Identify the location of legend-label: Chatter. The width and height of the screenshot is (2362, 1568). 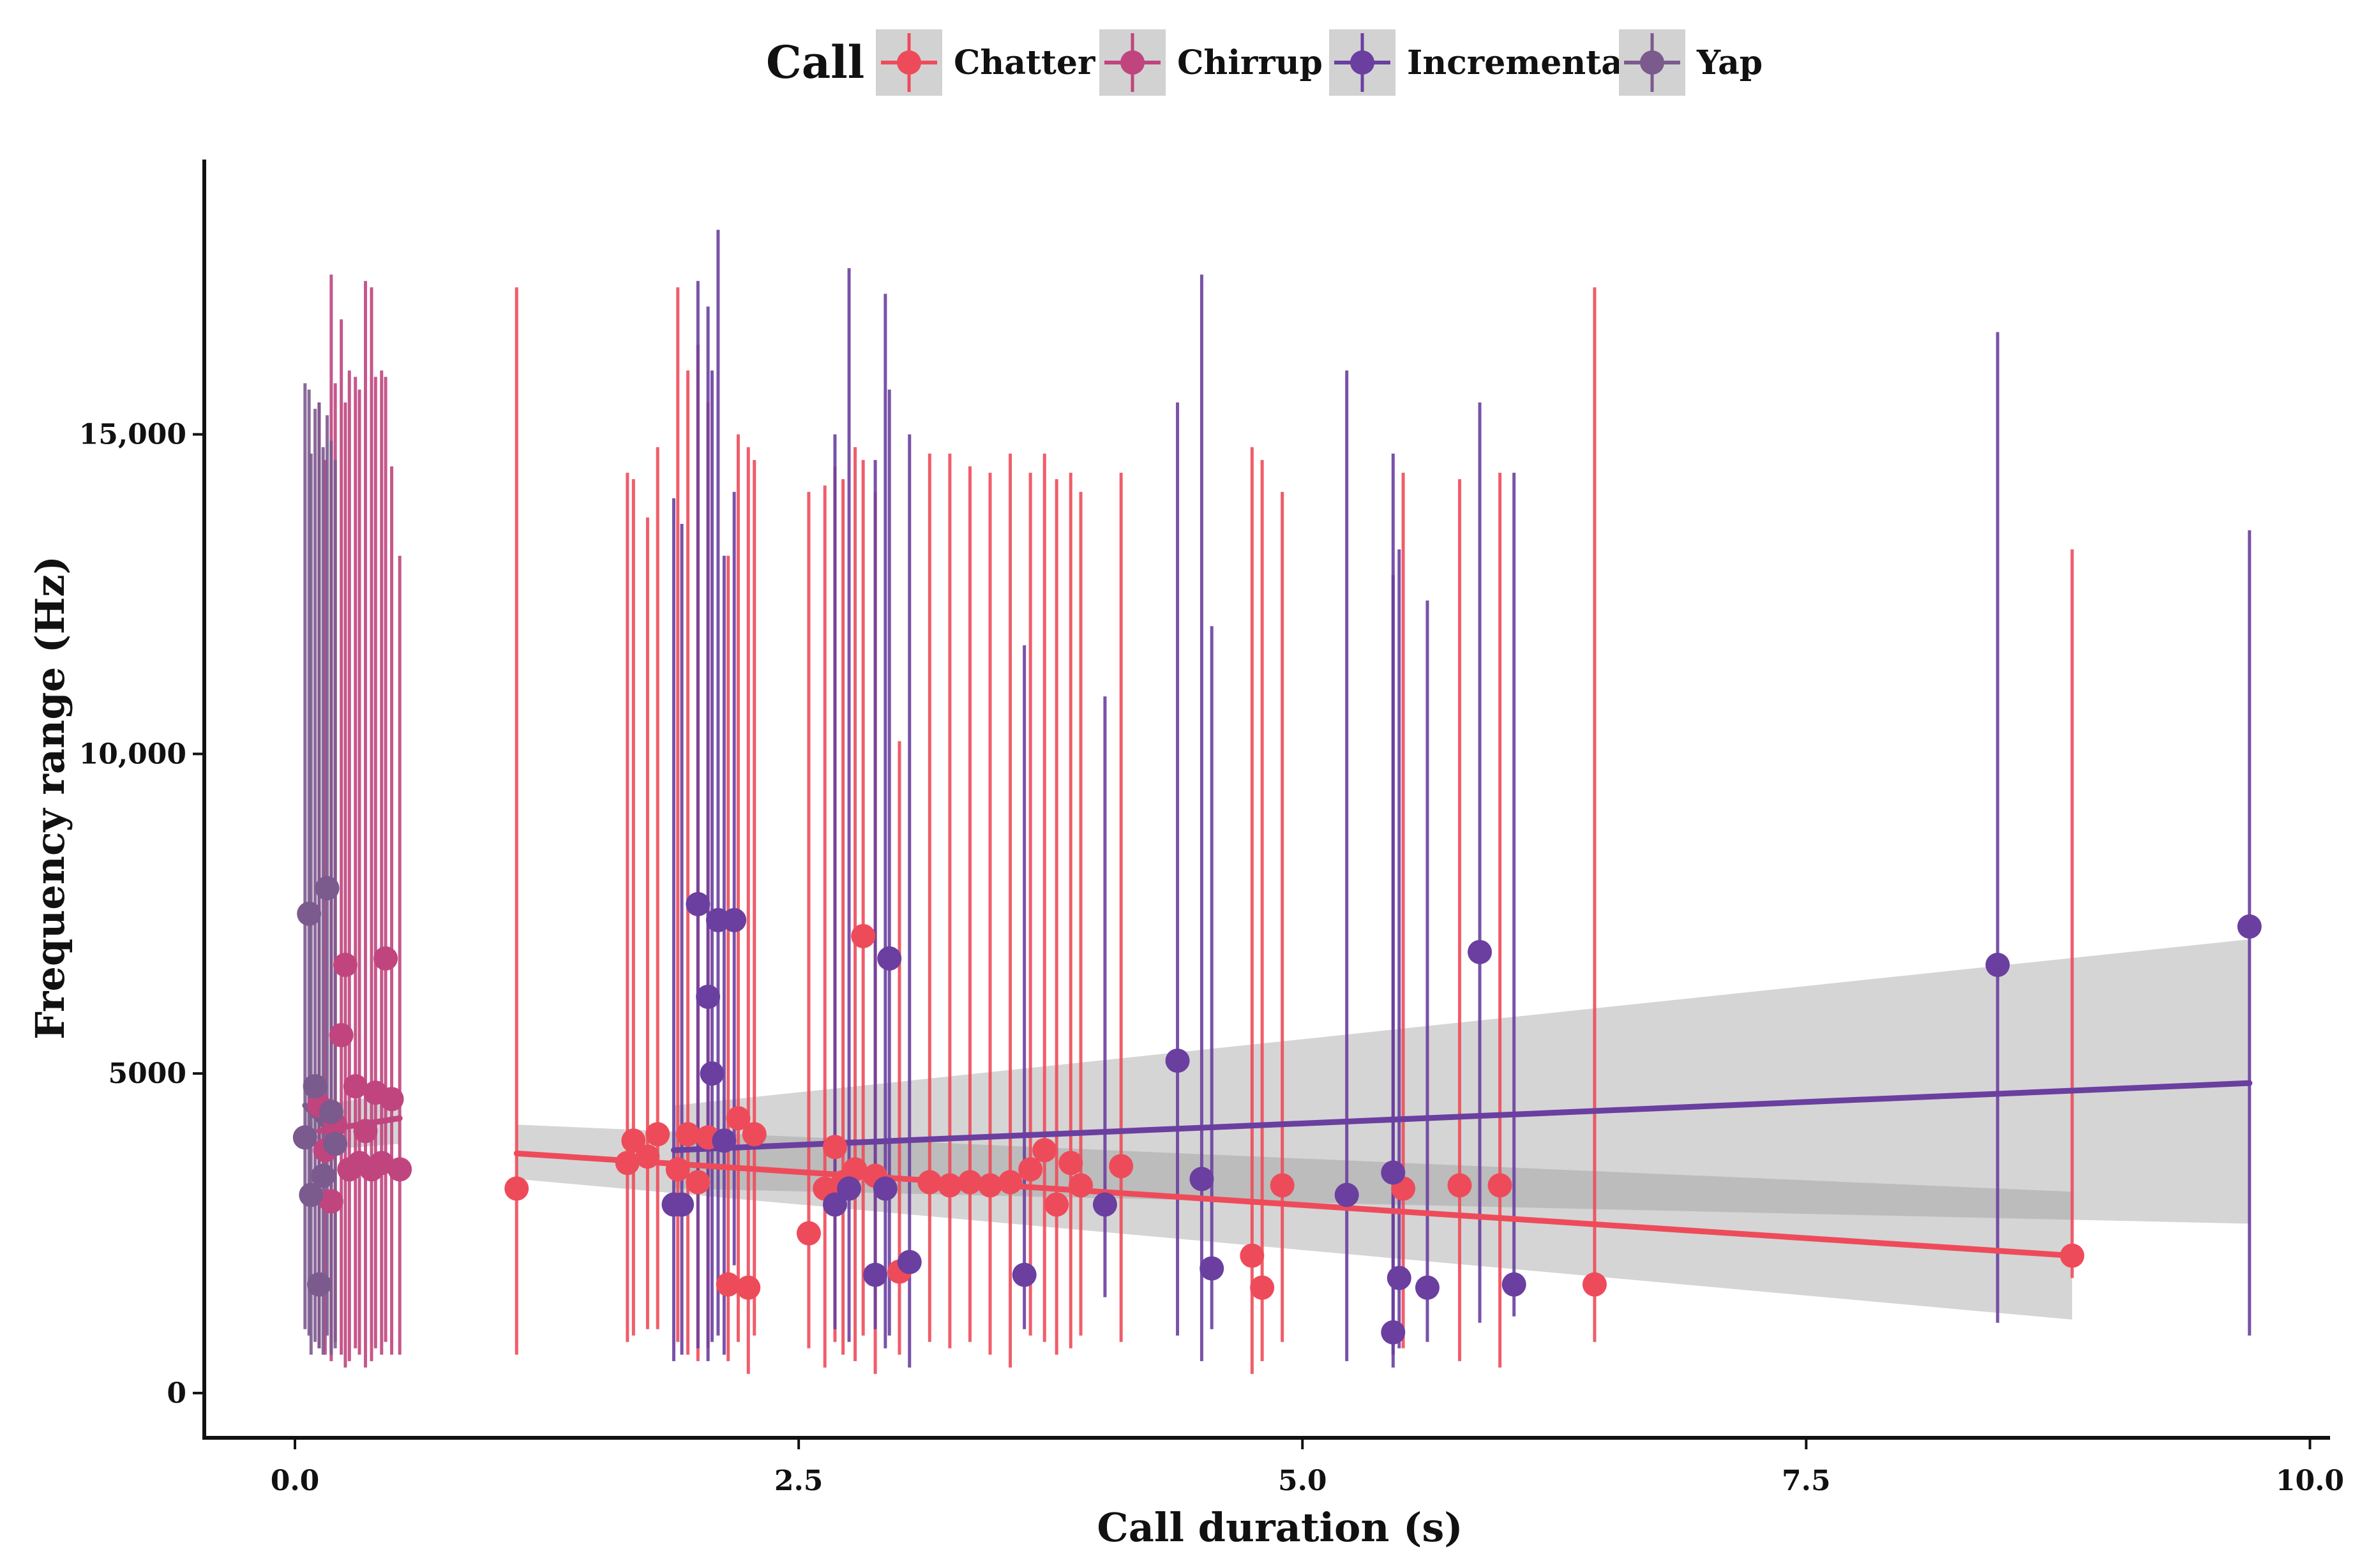
(1024, 62).